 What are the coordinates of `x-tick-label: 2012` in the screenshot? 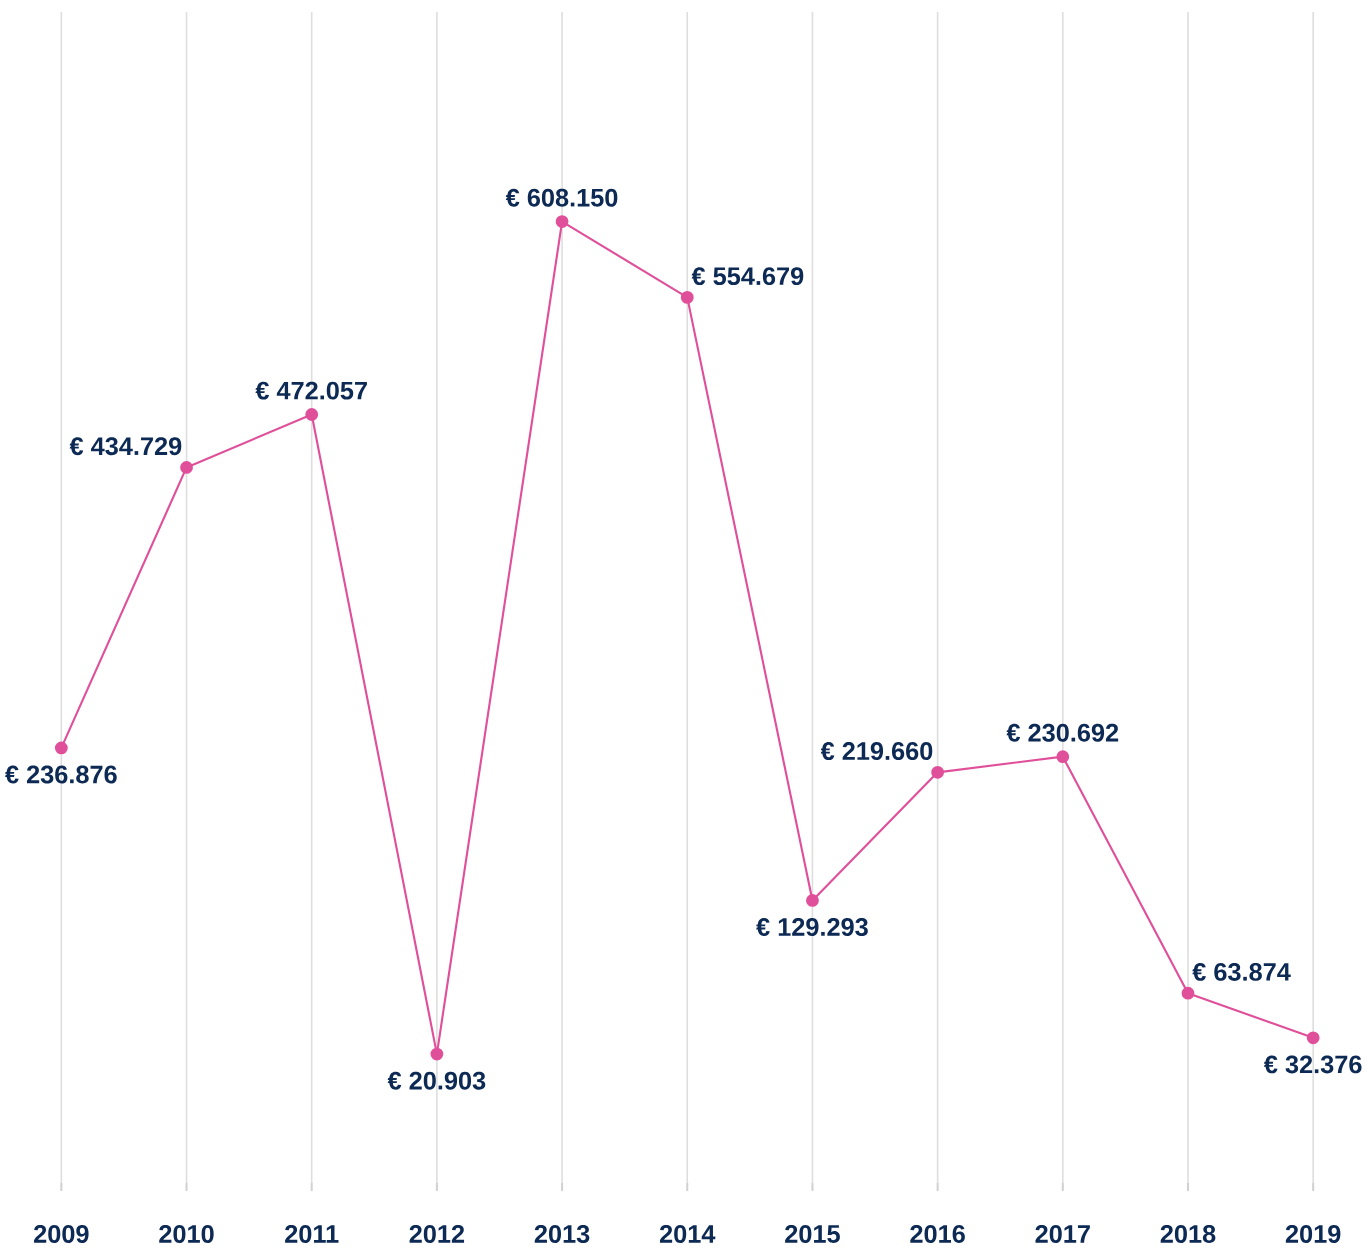 It's located at (437, 1233).